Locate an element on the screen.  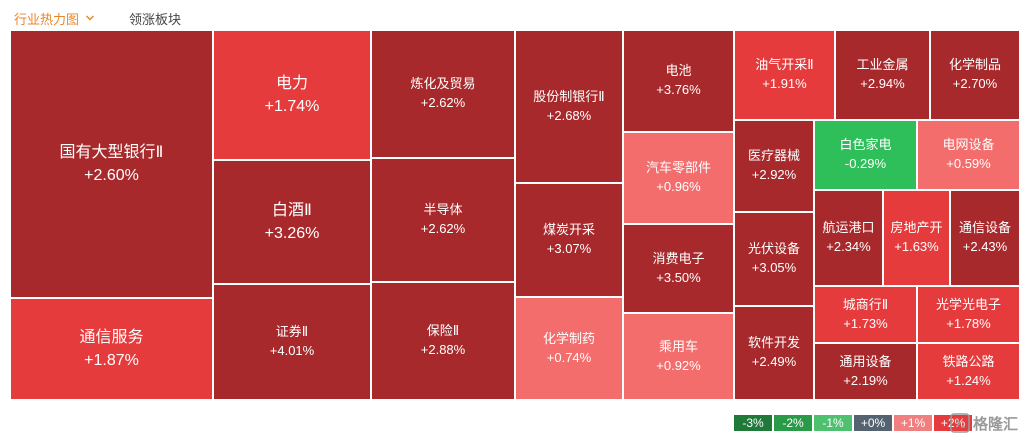
tile-name: 国有大型银行Ⅱ is located at coordinates (111, 152).